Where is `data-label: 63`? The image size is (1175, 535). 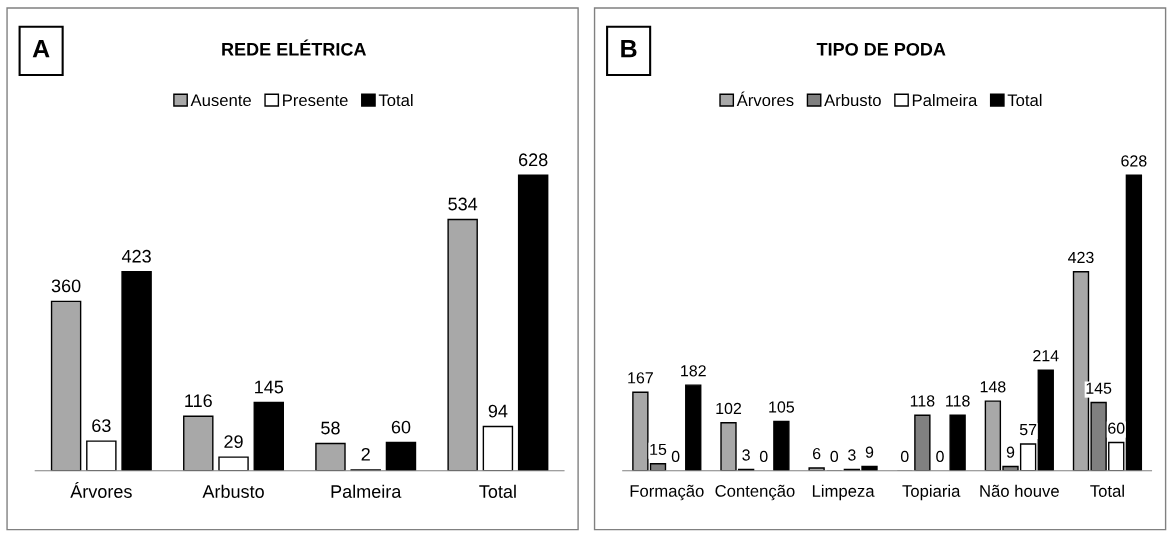
data-label: 63 is located at coordinates (101, 426).